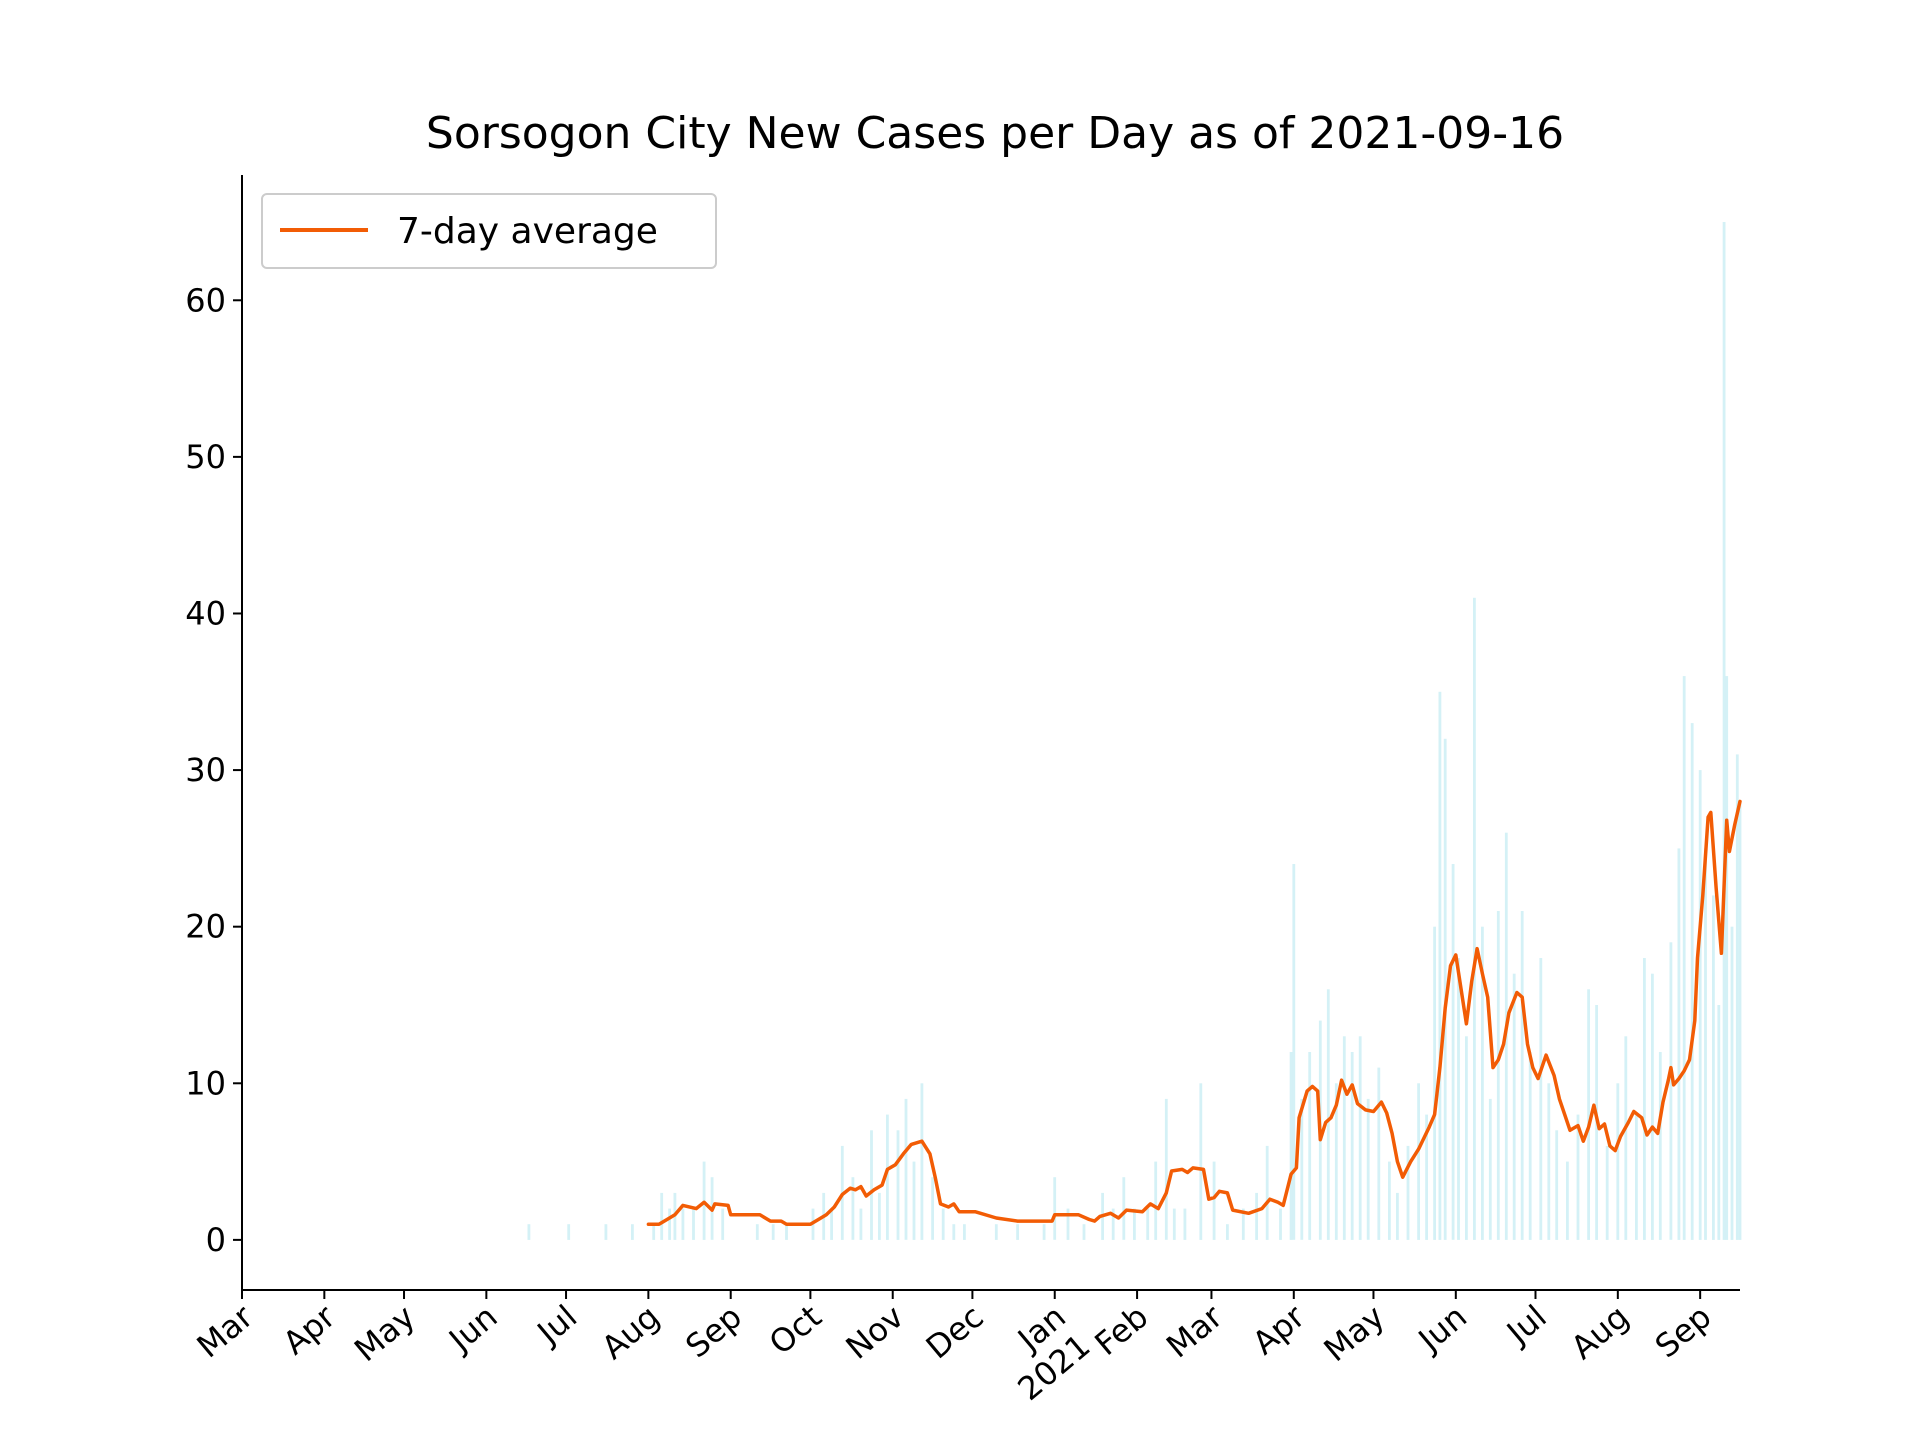 This screenshot has width=1920, height=1444. Describe the element at coordinates (713, 1331) in the screenshot. I see `x-tick-label-line: Sep` at that location.